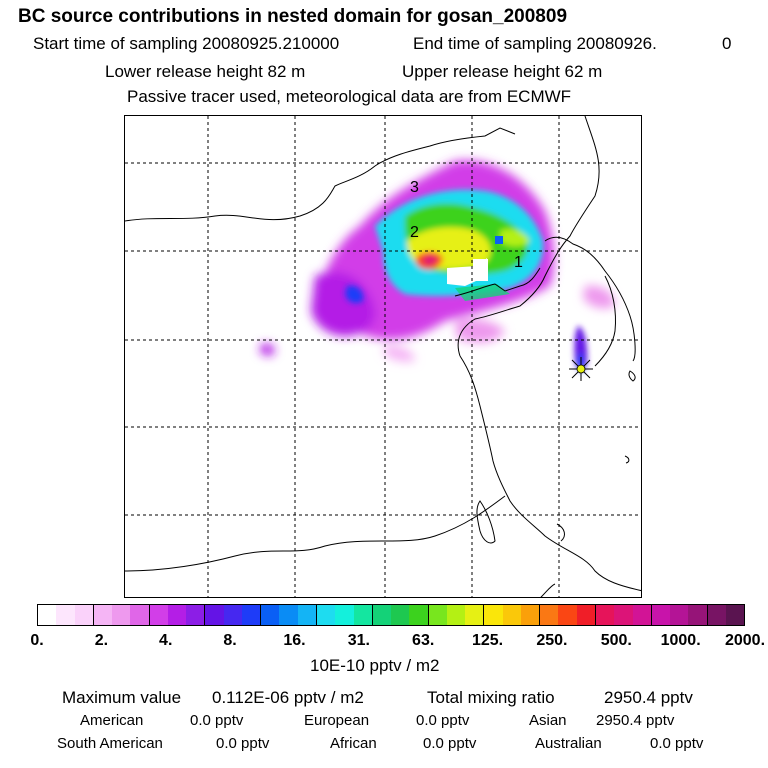 This screenshot has height=768, width=768. I want to click on region-asian-name: Asian, so click(548, 720).